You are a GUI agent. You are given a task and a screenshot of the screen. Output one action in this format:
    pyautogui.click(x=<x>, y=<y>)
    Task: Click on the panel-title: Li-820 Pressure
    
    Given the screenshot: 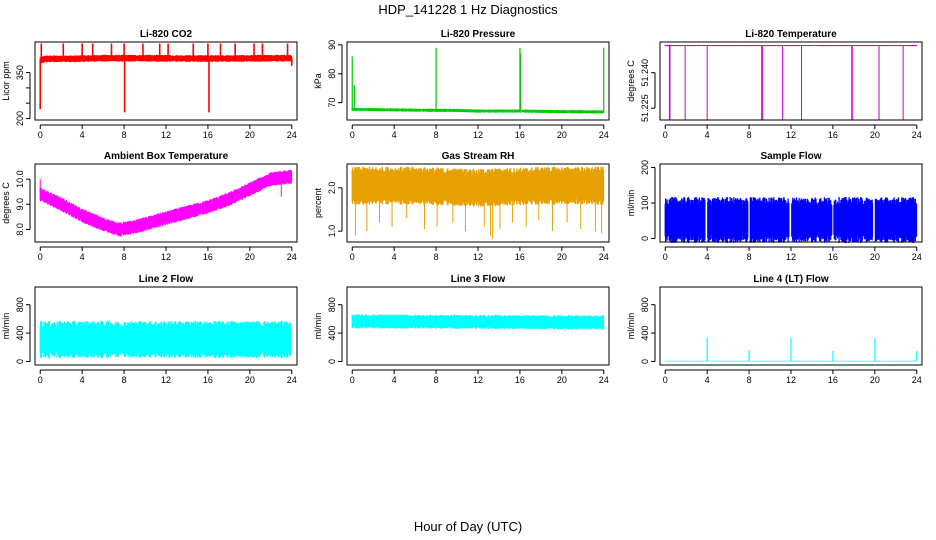 What is the action you would take?
    pyautogui.click(x=478, y=34)
    